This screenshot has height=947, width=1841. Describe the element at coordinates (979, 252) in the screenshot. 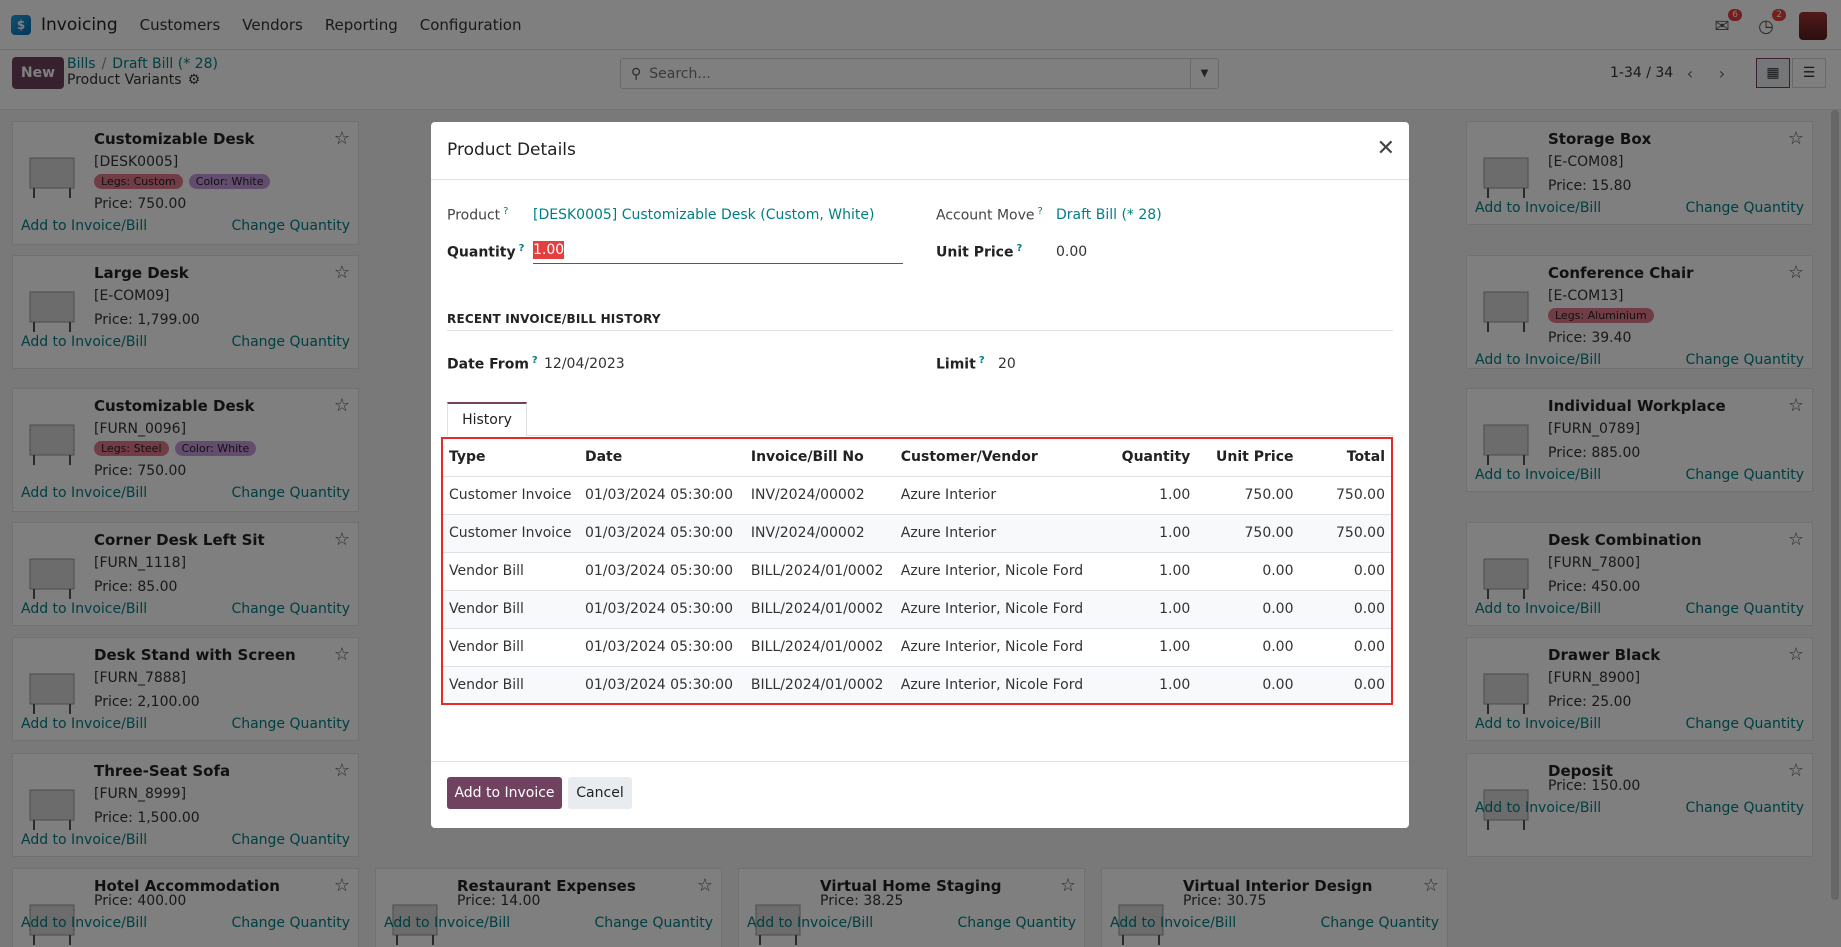

I see `unit-price-label: Unit Price?` at that location.